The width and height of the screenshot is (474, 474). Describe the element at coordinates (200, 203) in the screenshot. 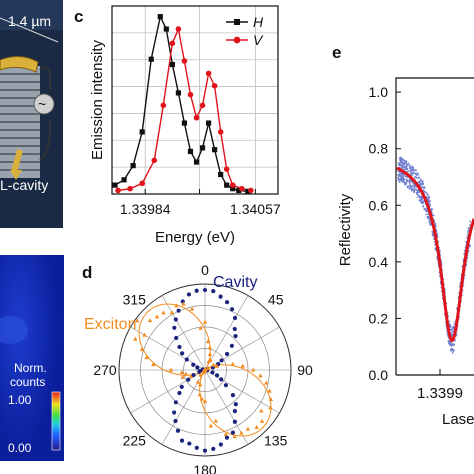

I see `panel-c-x-ticks: 1.33984 1.34057` at that location.